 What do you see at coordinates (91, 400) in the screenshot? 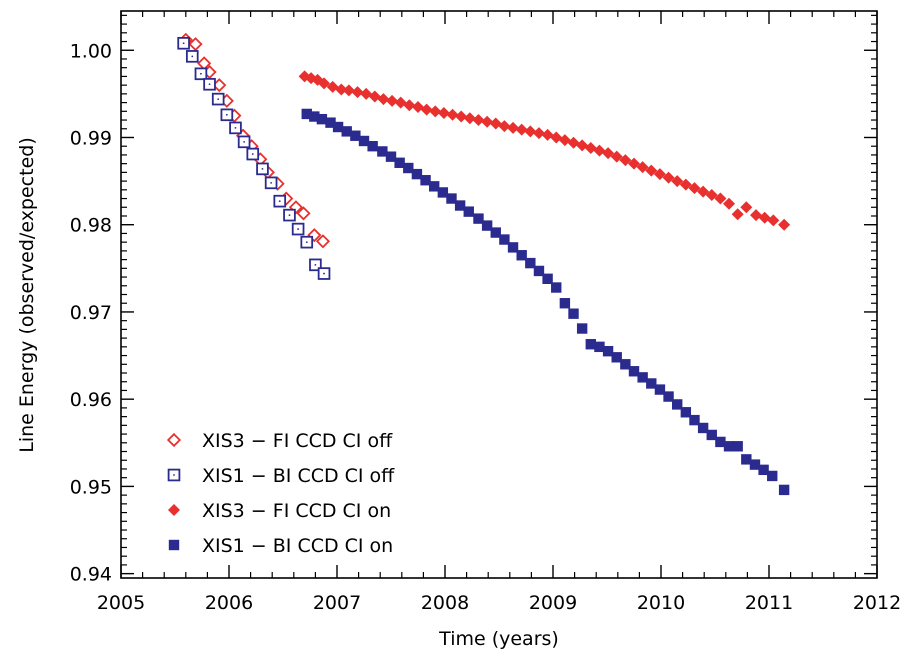
I see `y-tick-label: 0.96` at bounding box center [91, 400].